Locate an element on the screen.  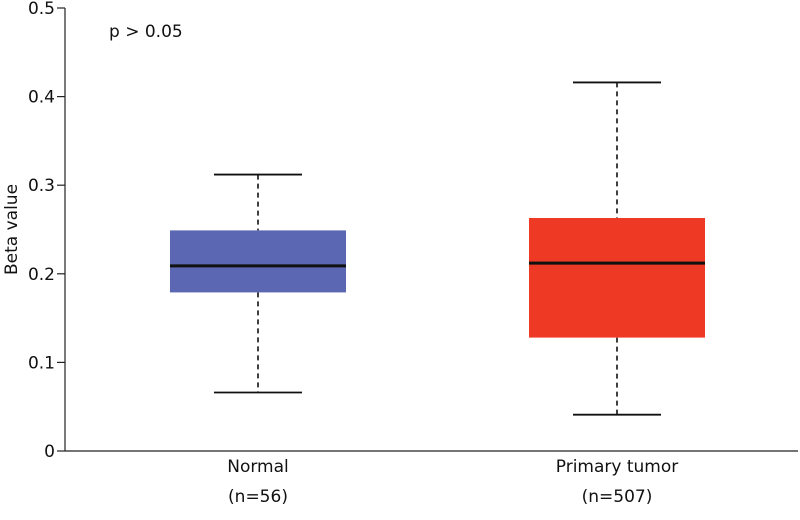
box-group-normal is located at coordinates (258, 283).